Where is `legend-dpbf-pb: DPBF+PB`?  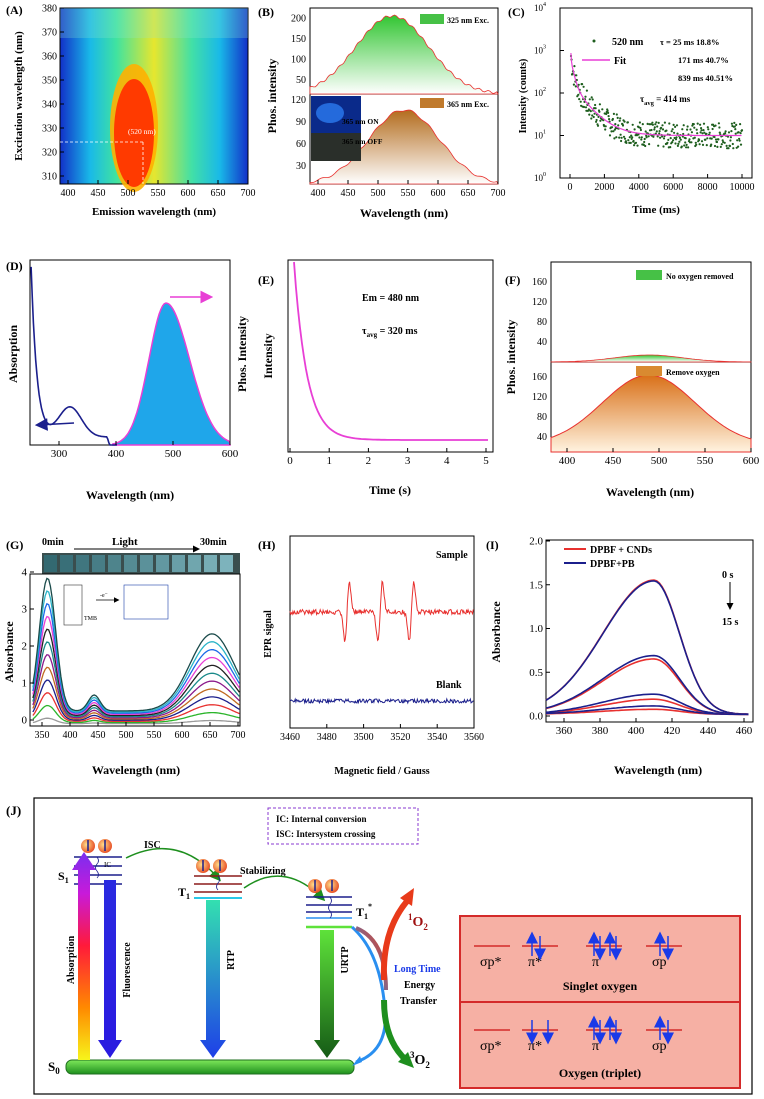 legend-dpbf-pb: DPBF+PB is located at coordinates (612, 564).